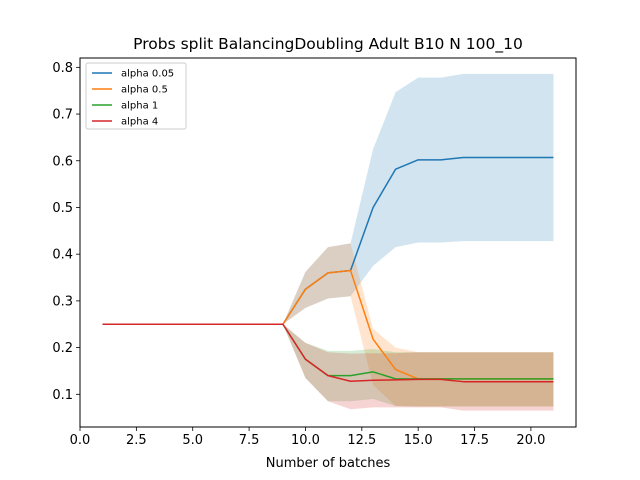 Image resolution: width=640 pixels, height=480 pixels. I want to click on x-tick-label: 0.0, so click(80, 440).